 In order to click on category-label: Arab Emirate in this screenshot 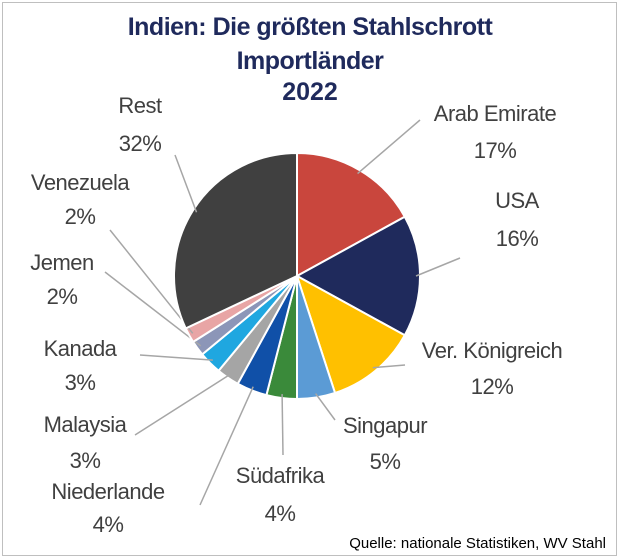, I will do `click(495, 113)`.